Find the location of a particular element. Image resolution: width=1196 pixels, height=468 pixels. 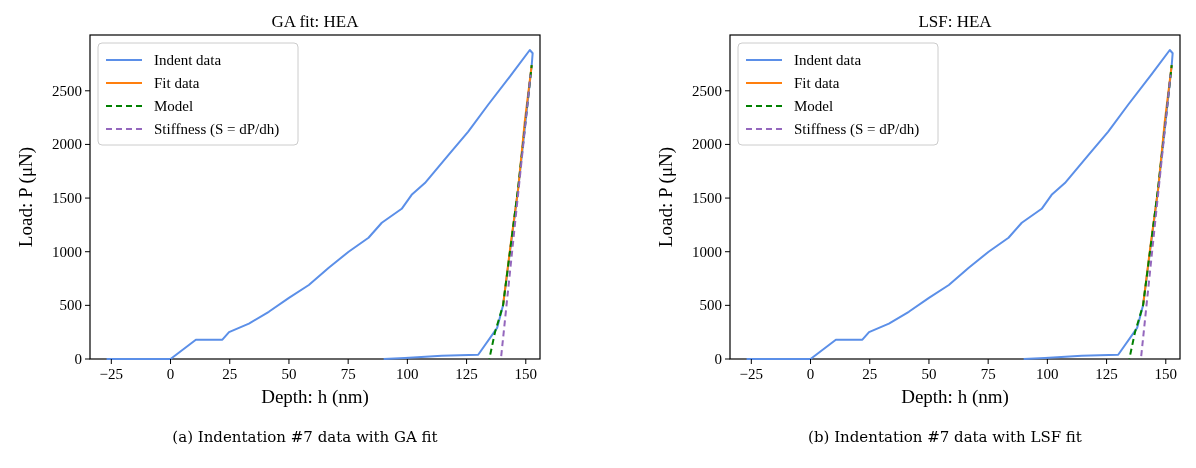

chart-title: LSF: HEA is located at coordinates (955, 21).